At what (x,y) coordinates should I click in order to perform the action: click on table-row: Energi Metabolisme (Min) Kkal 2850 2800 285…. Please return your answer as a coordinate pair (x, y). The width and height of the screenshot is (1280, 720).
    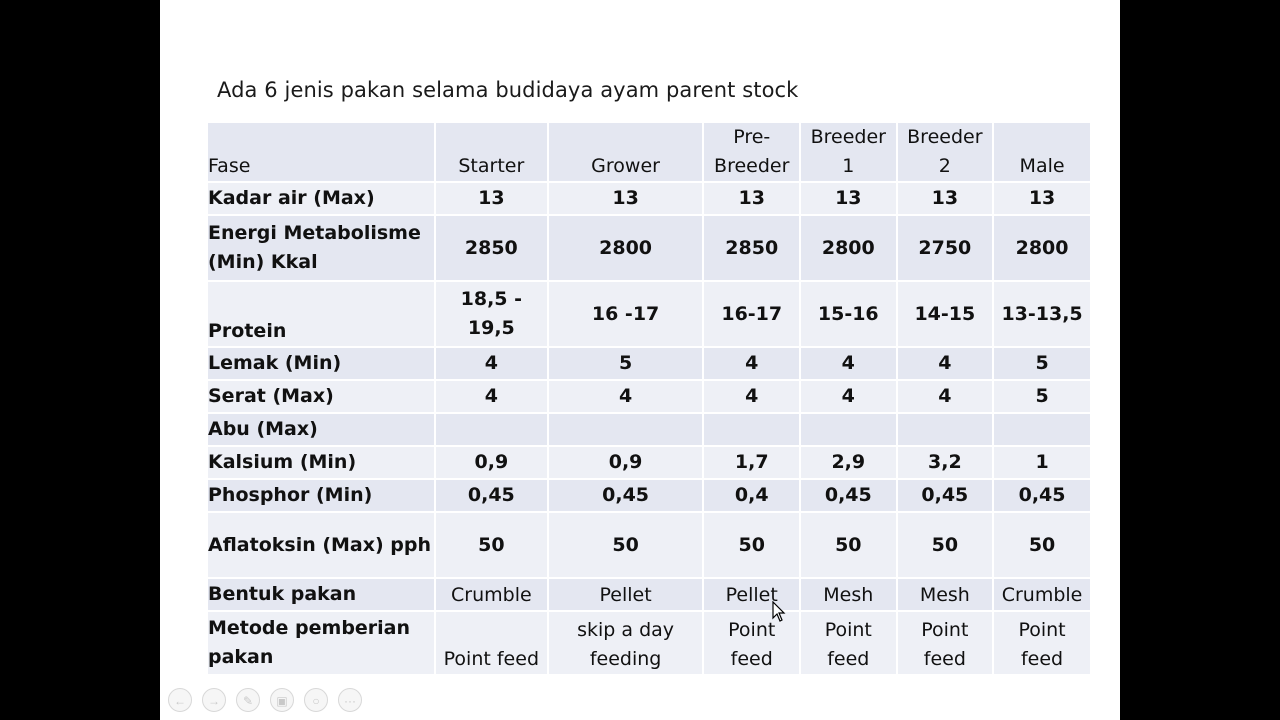
    Looking at the image, I should click on (649, 248).